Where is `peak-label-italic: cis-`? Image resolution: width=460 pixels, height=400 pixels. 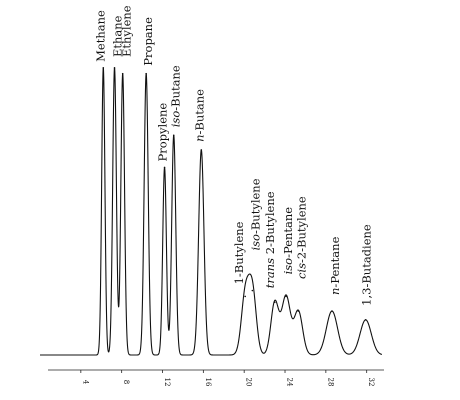 peak-label-italic: cis- is located at coordinates (301, 269).